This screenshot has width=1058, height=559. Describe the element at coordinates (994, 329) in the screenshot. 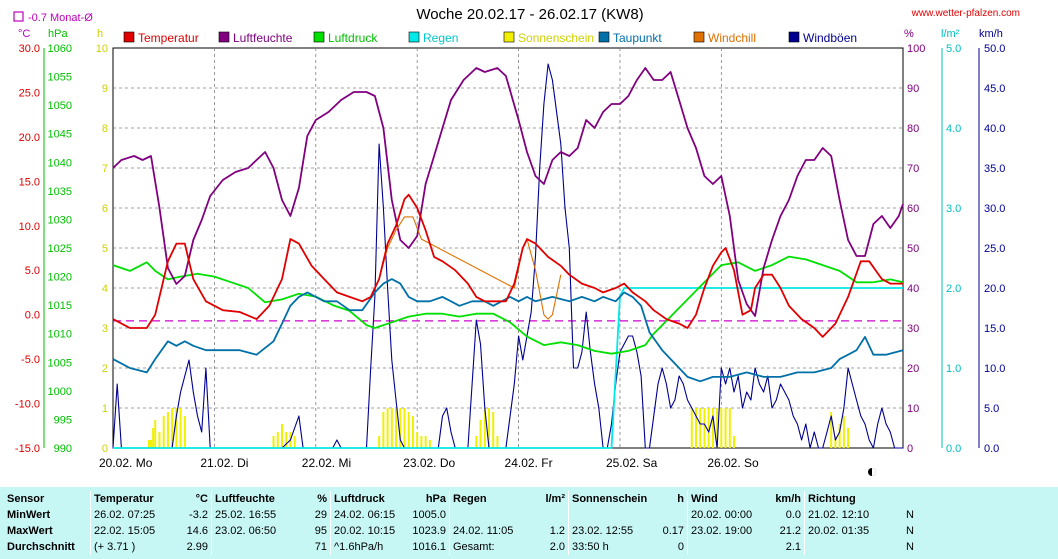

I see `wind-tick-label: 15.0` at that location.